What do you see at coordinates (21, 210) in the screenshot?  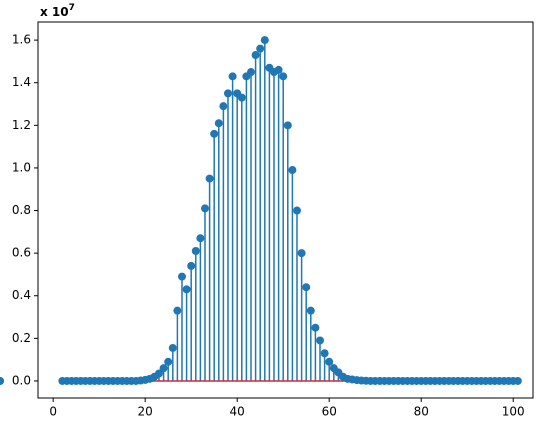 I see `y-tick-label: 0.8` at bounding box center [21, 210].